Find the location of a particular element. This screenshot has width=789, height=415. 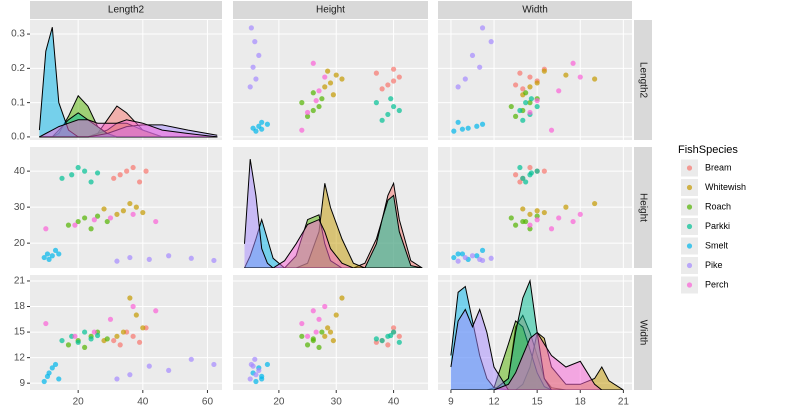

y-tick-label: 40 is located at coordinates (20, 171).